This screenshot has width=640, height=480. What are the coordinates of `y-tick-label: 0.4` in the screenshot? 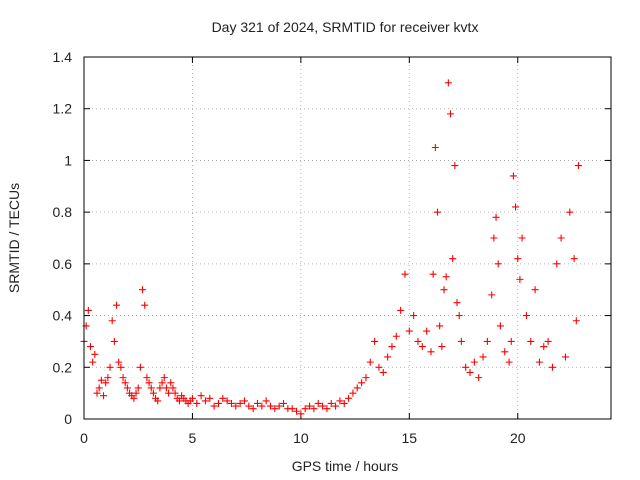 It's located at (63, 316).